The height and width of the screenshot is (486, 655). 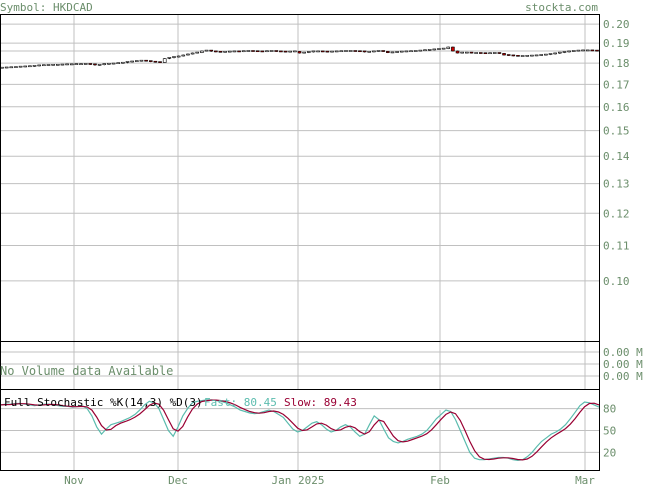 What do you see at coordinates (103, 402) in the screenshot?
I see `stoch-title: Full Stochastic %K(14,3) %D(3)` at bounding box center [103, 402].